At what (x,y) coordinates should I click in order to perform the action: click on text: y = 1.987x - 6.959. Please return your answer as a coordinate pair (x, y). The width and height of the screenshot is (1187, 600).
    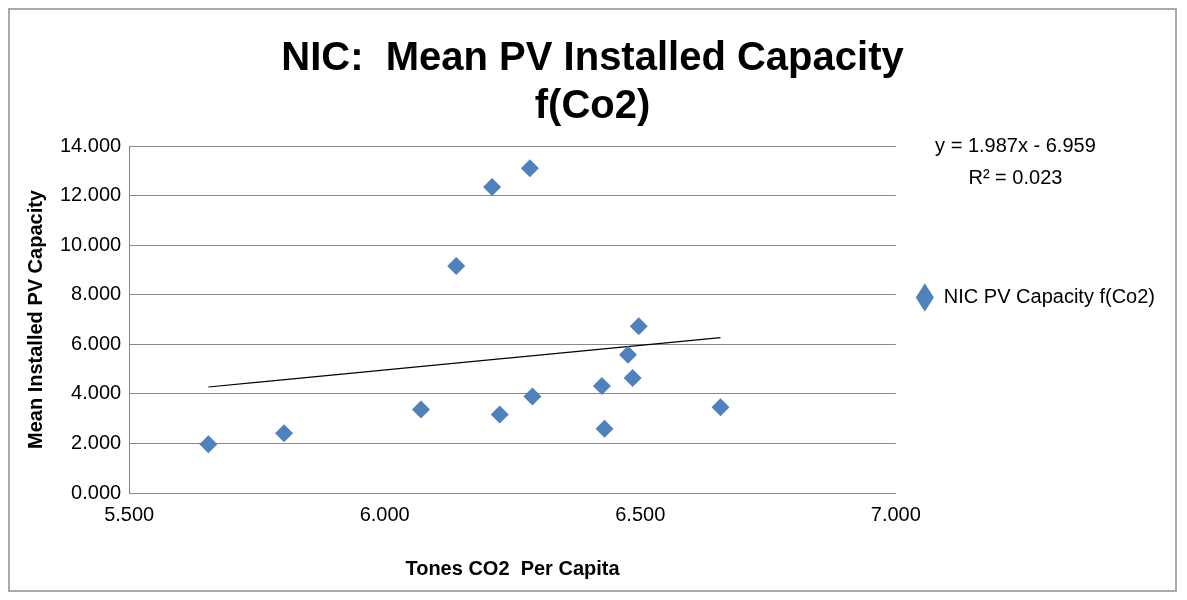
    Looking at the image, I should click on (1015, 144).